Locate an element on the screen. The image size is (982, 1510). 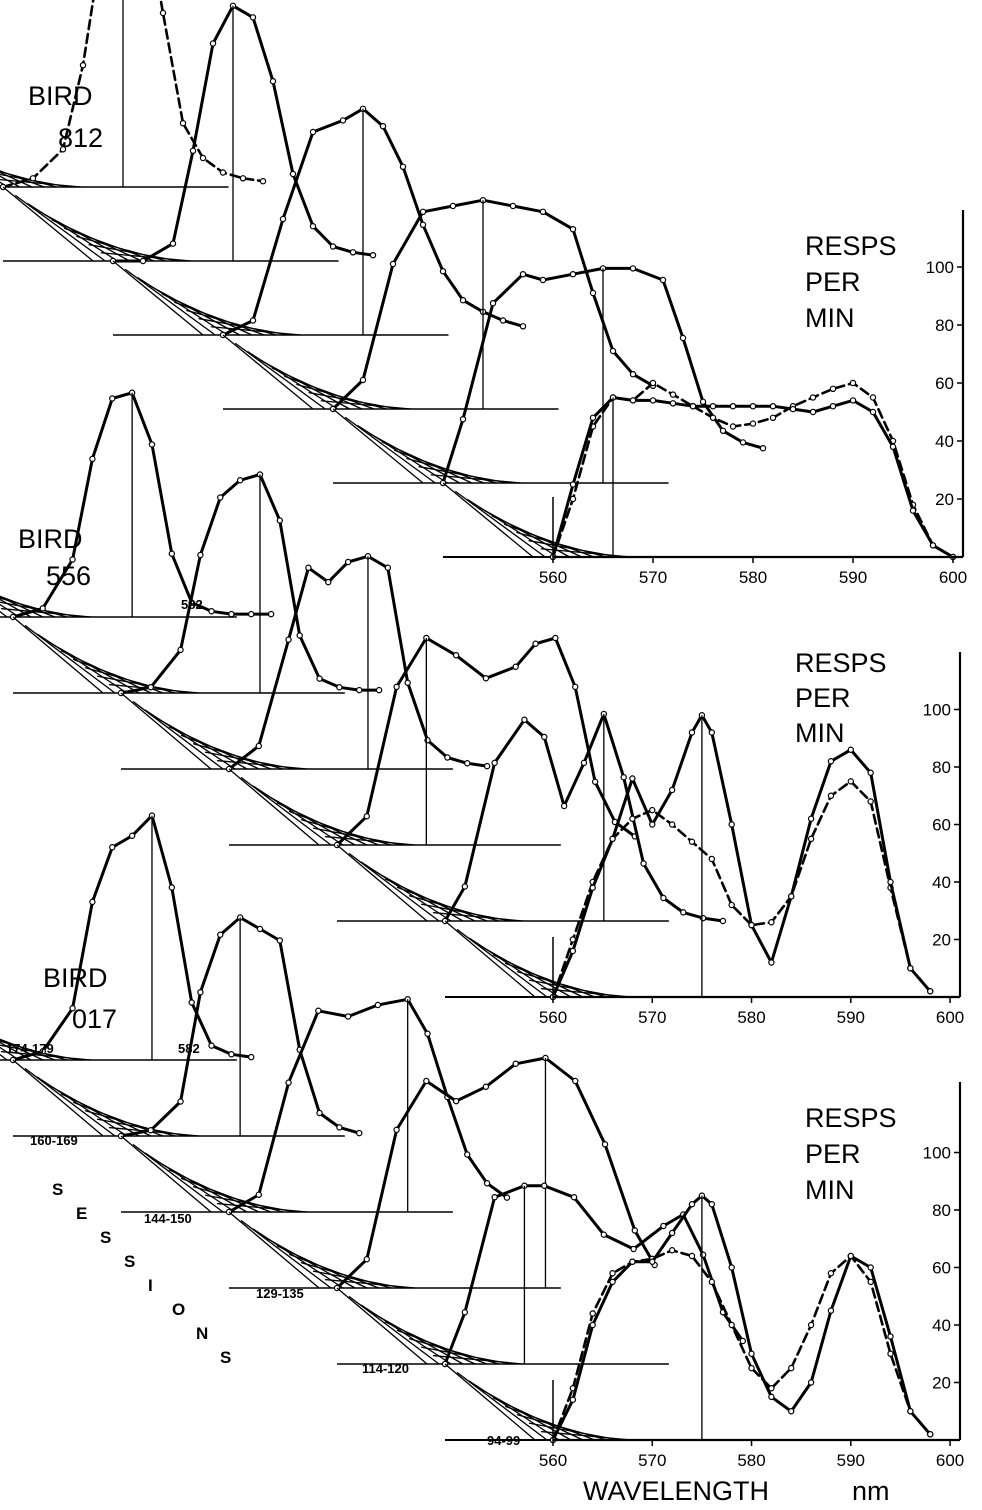
response-curve-layer-3-solid is located at coordinates (496, 1173).